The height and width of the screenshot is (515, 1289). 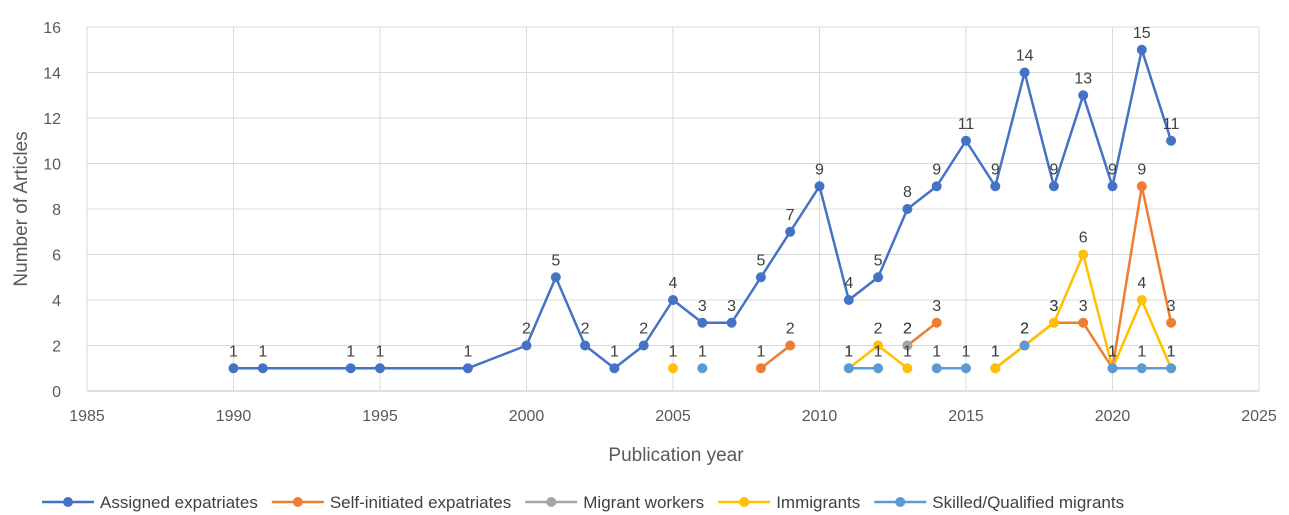 What do you see at coordinates (179, 502) in the screenshot?
I see `legend-label: Assigned expatriates` at bounding box center [179, 502].